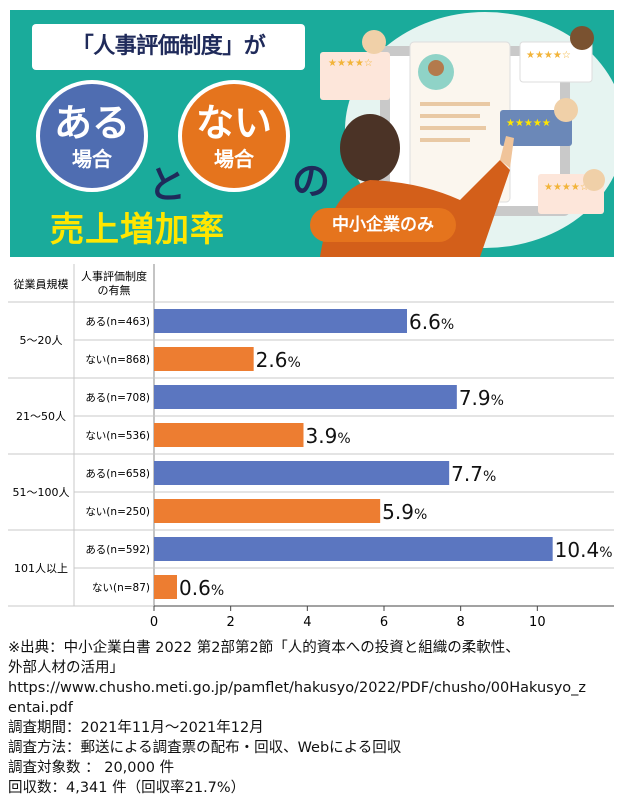 The width and height of the screenshot is (624, 812). I want to click on circle-aru-big-label: ある, so click(91, 123).